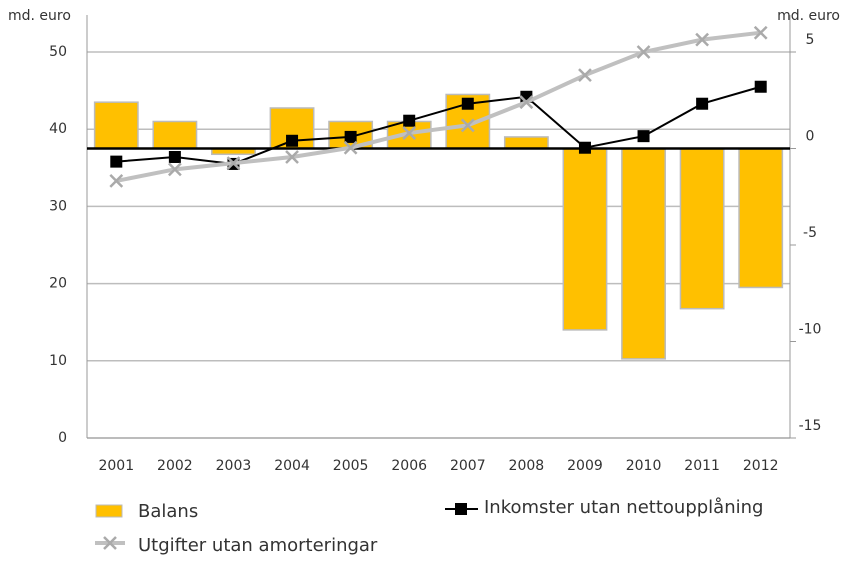  I want to click on x-tick-label: 2010, so click(644, 466).